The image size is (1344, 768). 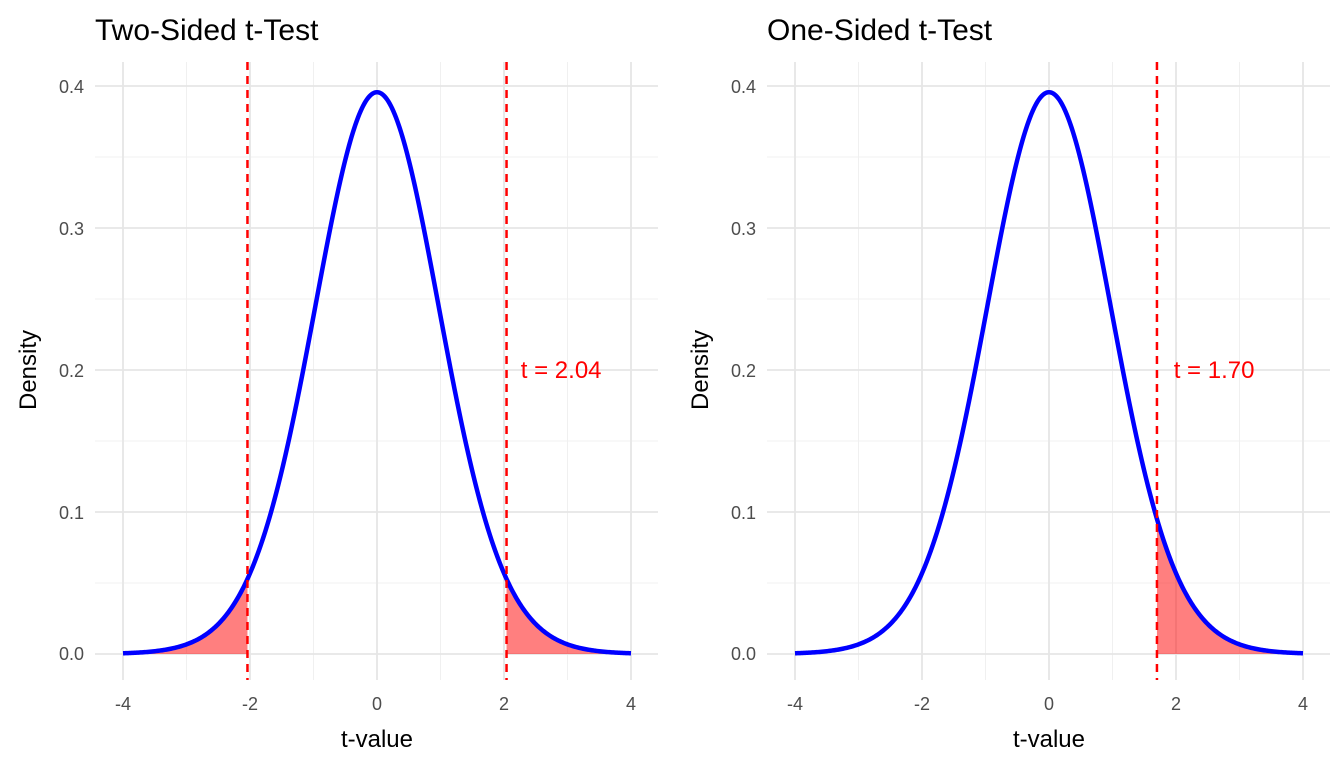 What do you see at coordinates (1214, 370) in the screenshot?
I see `critical-value-annotation: t = 1.70` at bounding box center [1214, 370].